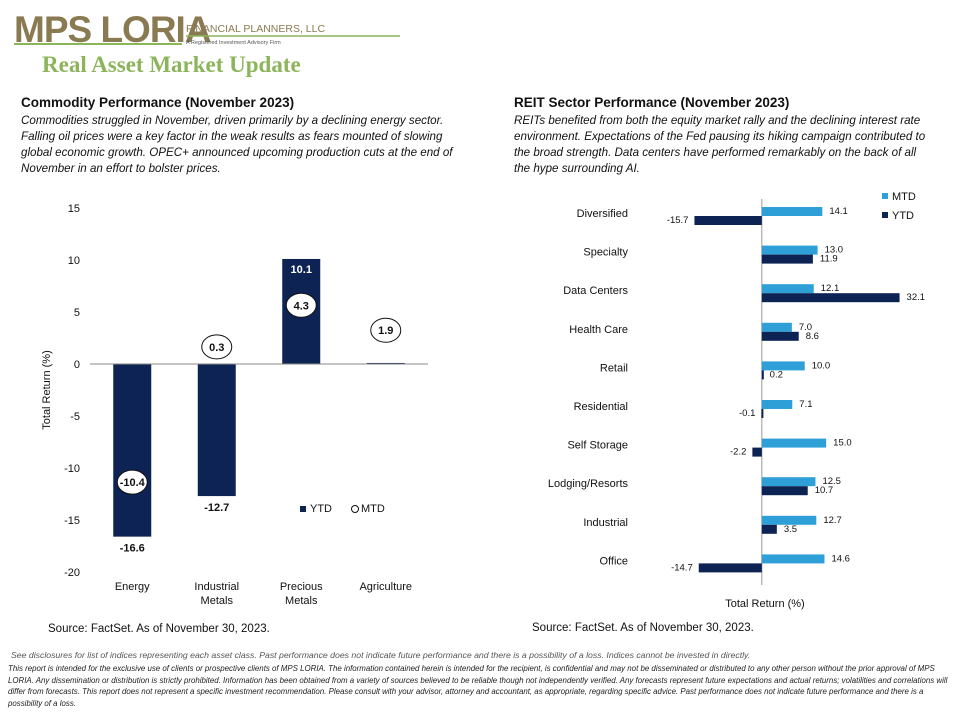  Describe the element at coordinates (605, 523) in the screenshot. I see `category-label: Industrial` at that location.